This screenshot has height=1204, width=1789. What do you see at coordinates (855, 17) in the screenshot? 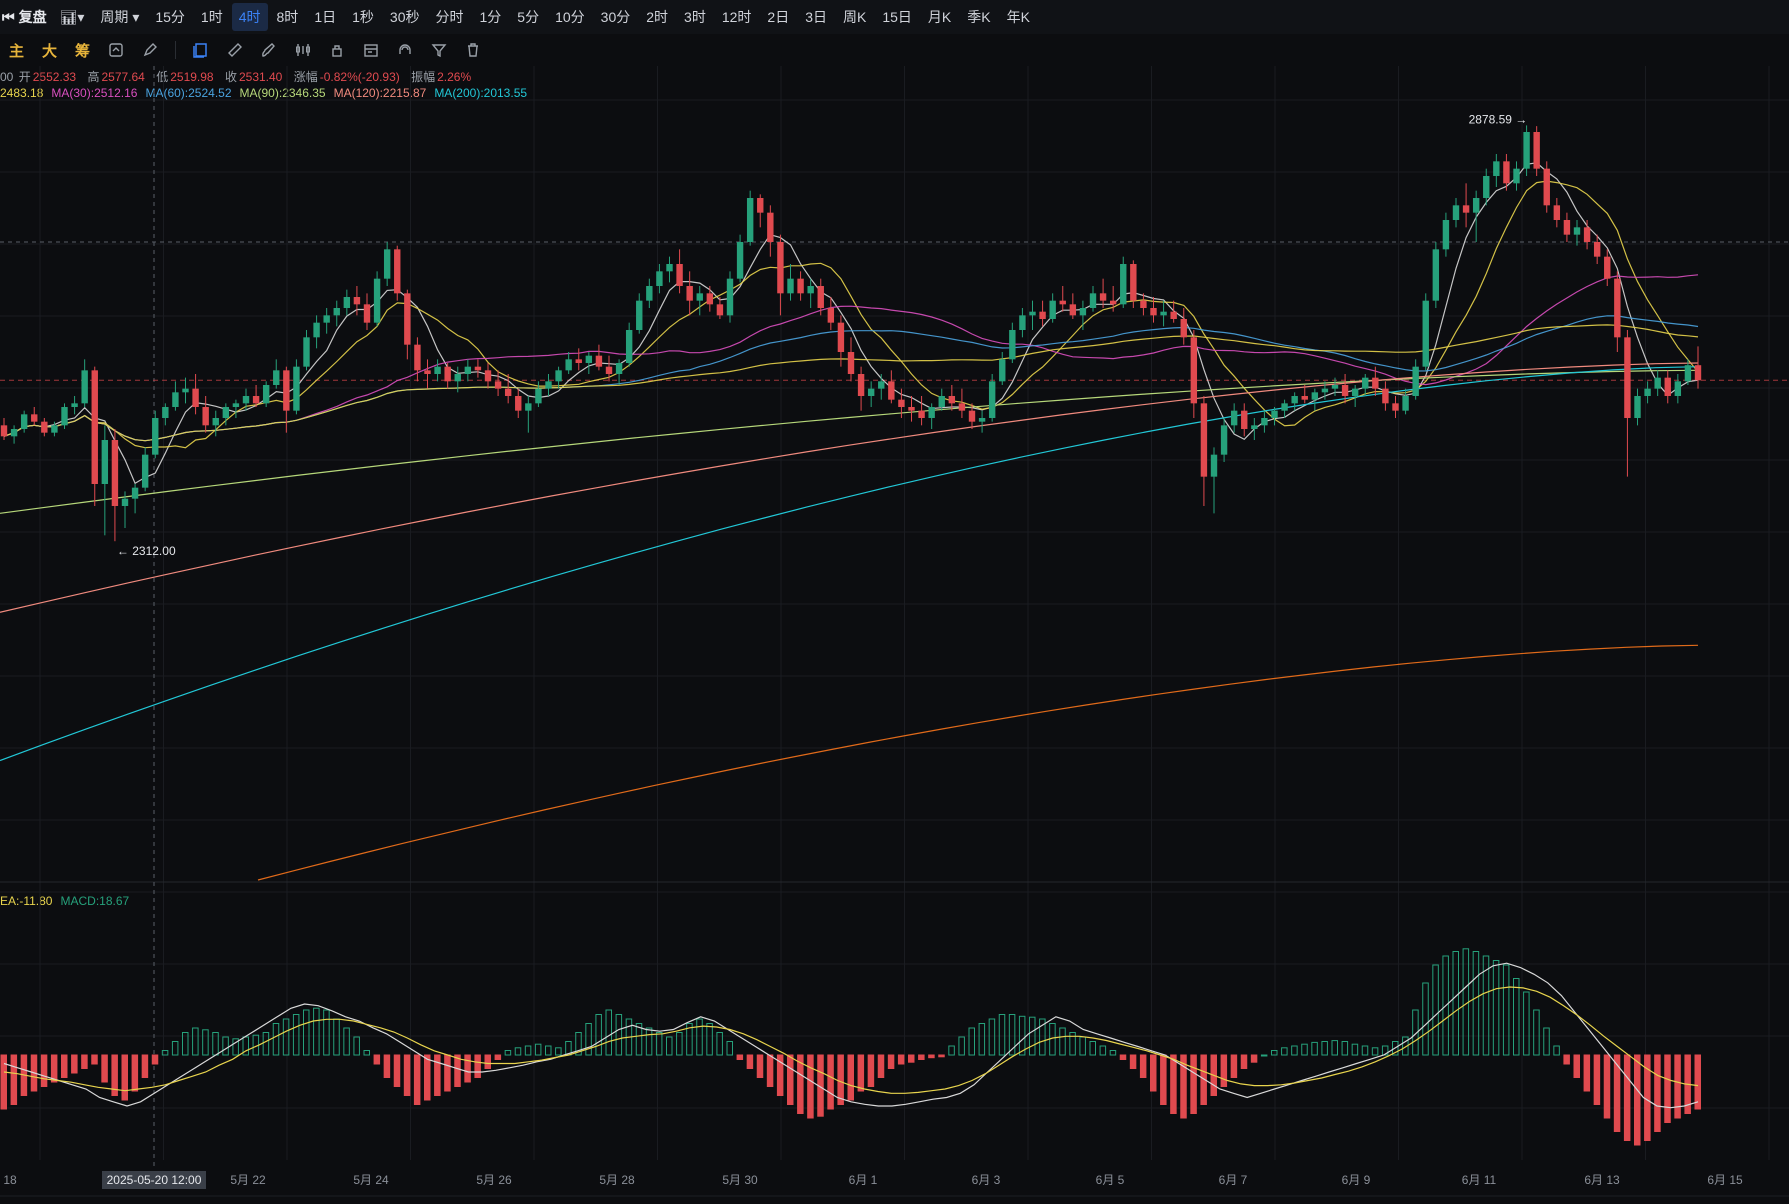
I see `interval-17: 周K` at bounding box center [855, 17].